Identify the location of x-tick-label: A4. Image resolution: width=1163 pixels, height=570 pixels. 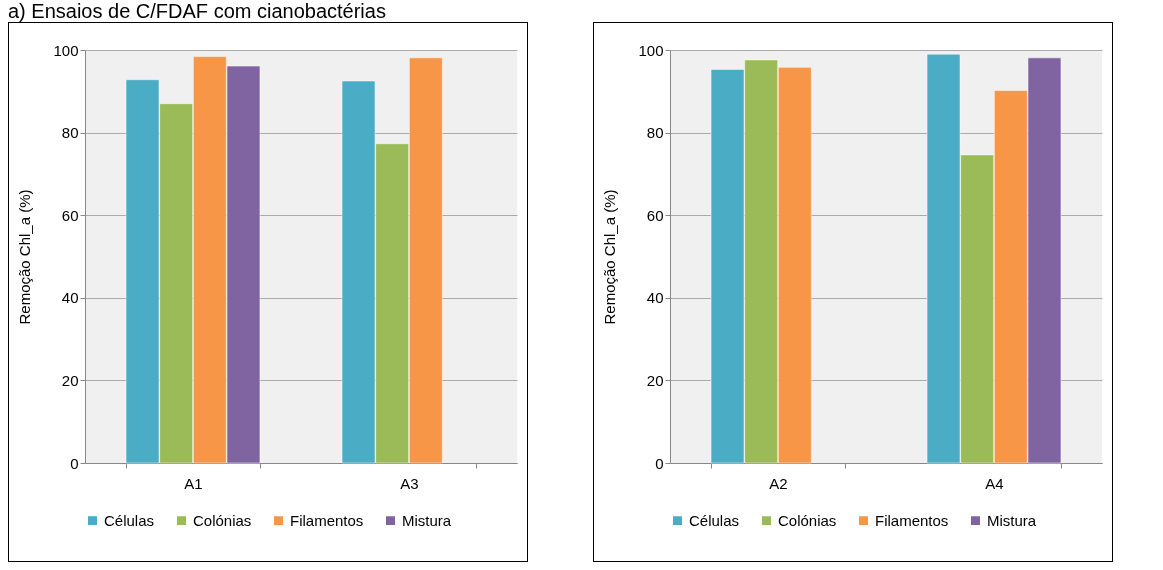
(994, 483).